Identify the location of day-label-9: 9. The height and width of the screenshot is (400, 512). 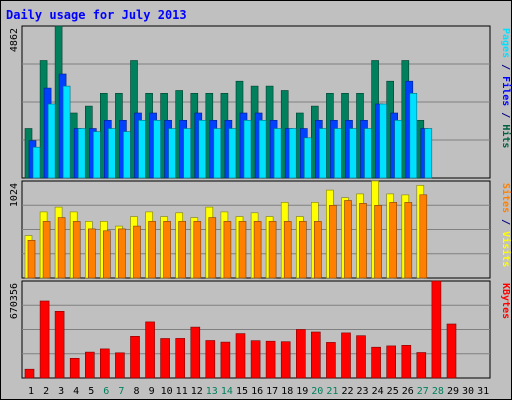
(152, 391).